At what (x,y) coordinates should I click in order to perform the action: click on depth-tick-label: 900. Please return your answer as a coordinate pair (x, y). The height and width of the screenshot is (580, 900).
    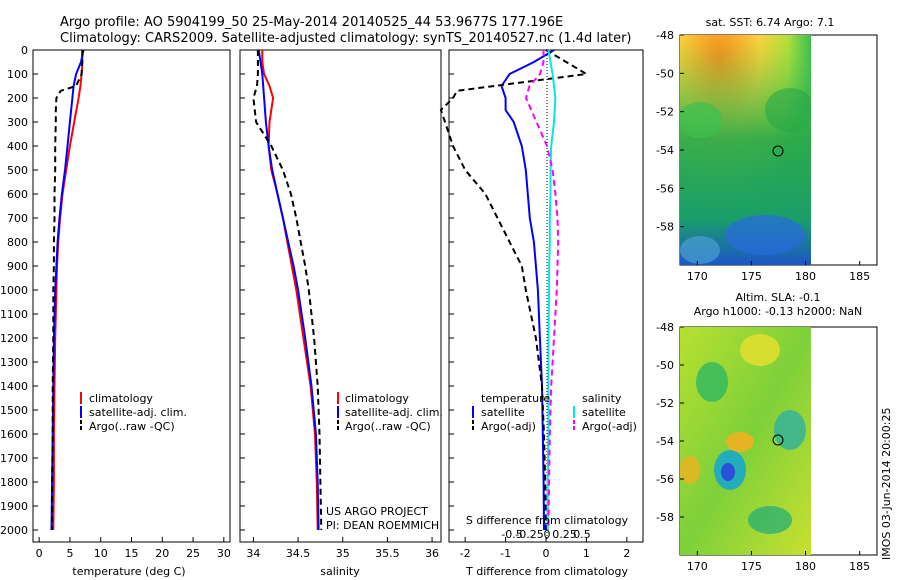
    Looking at the image, I should click on (17, 266).